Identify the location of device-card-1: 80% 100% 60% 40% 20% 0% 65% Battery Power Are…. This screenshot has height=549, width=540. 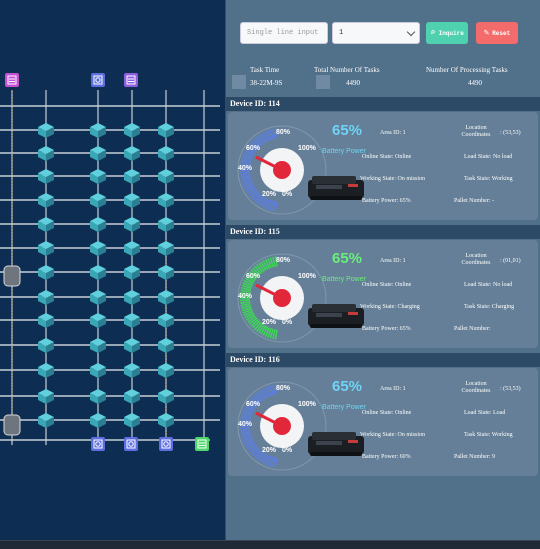
(383, 166).